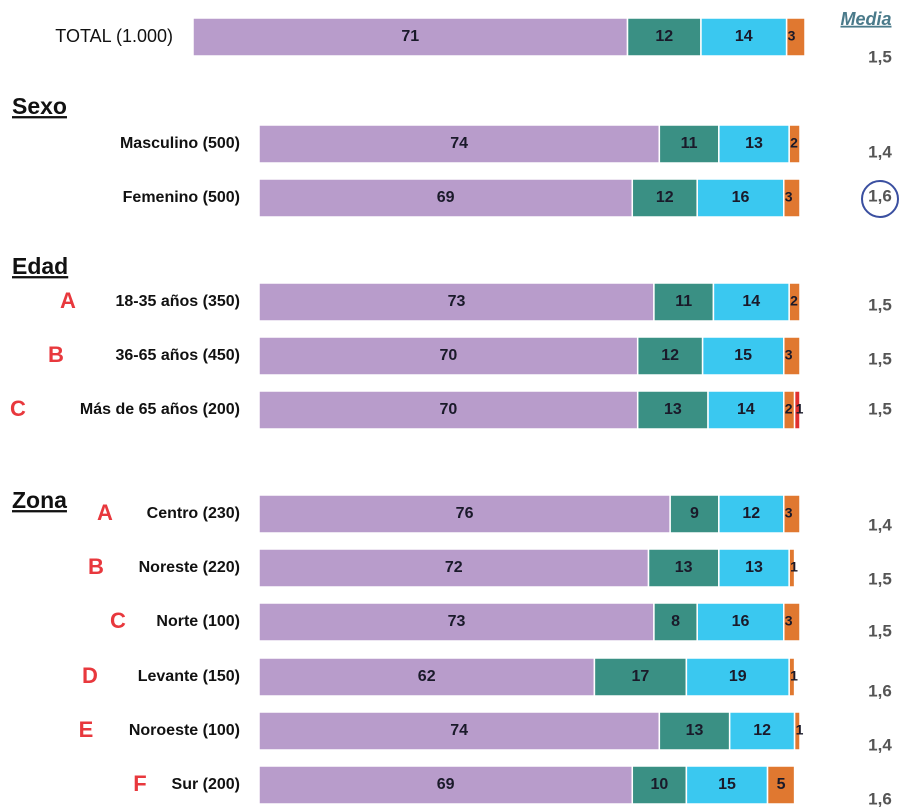  Describe the element at coordinates (459, 730) in the screenshot. I see `segment-label: 74` at that location.